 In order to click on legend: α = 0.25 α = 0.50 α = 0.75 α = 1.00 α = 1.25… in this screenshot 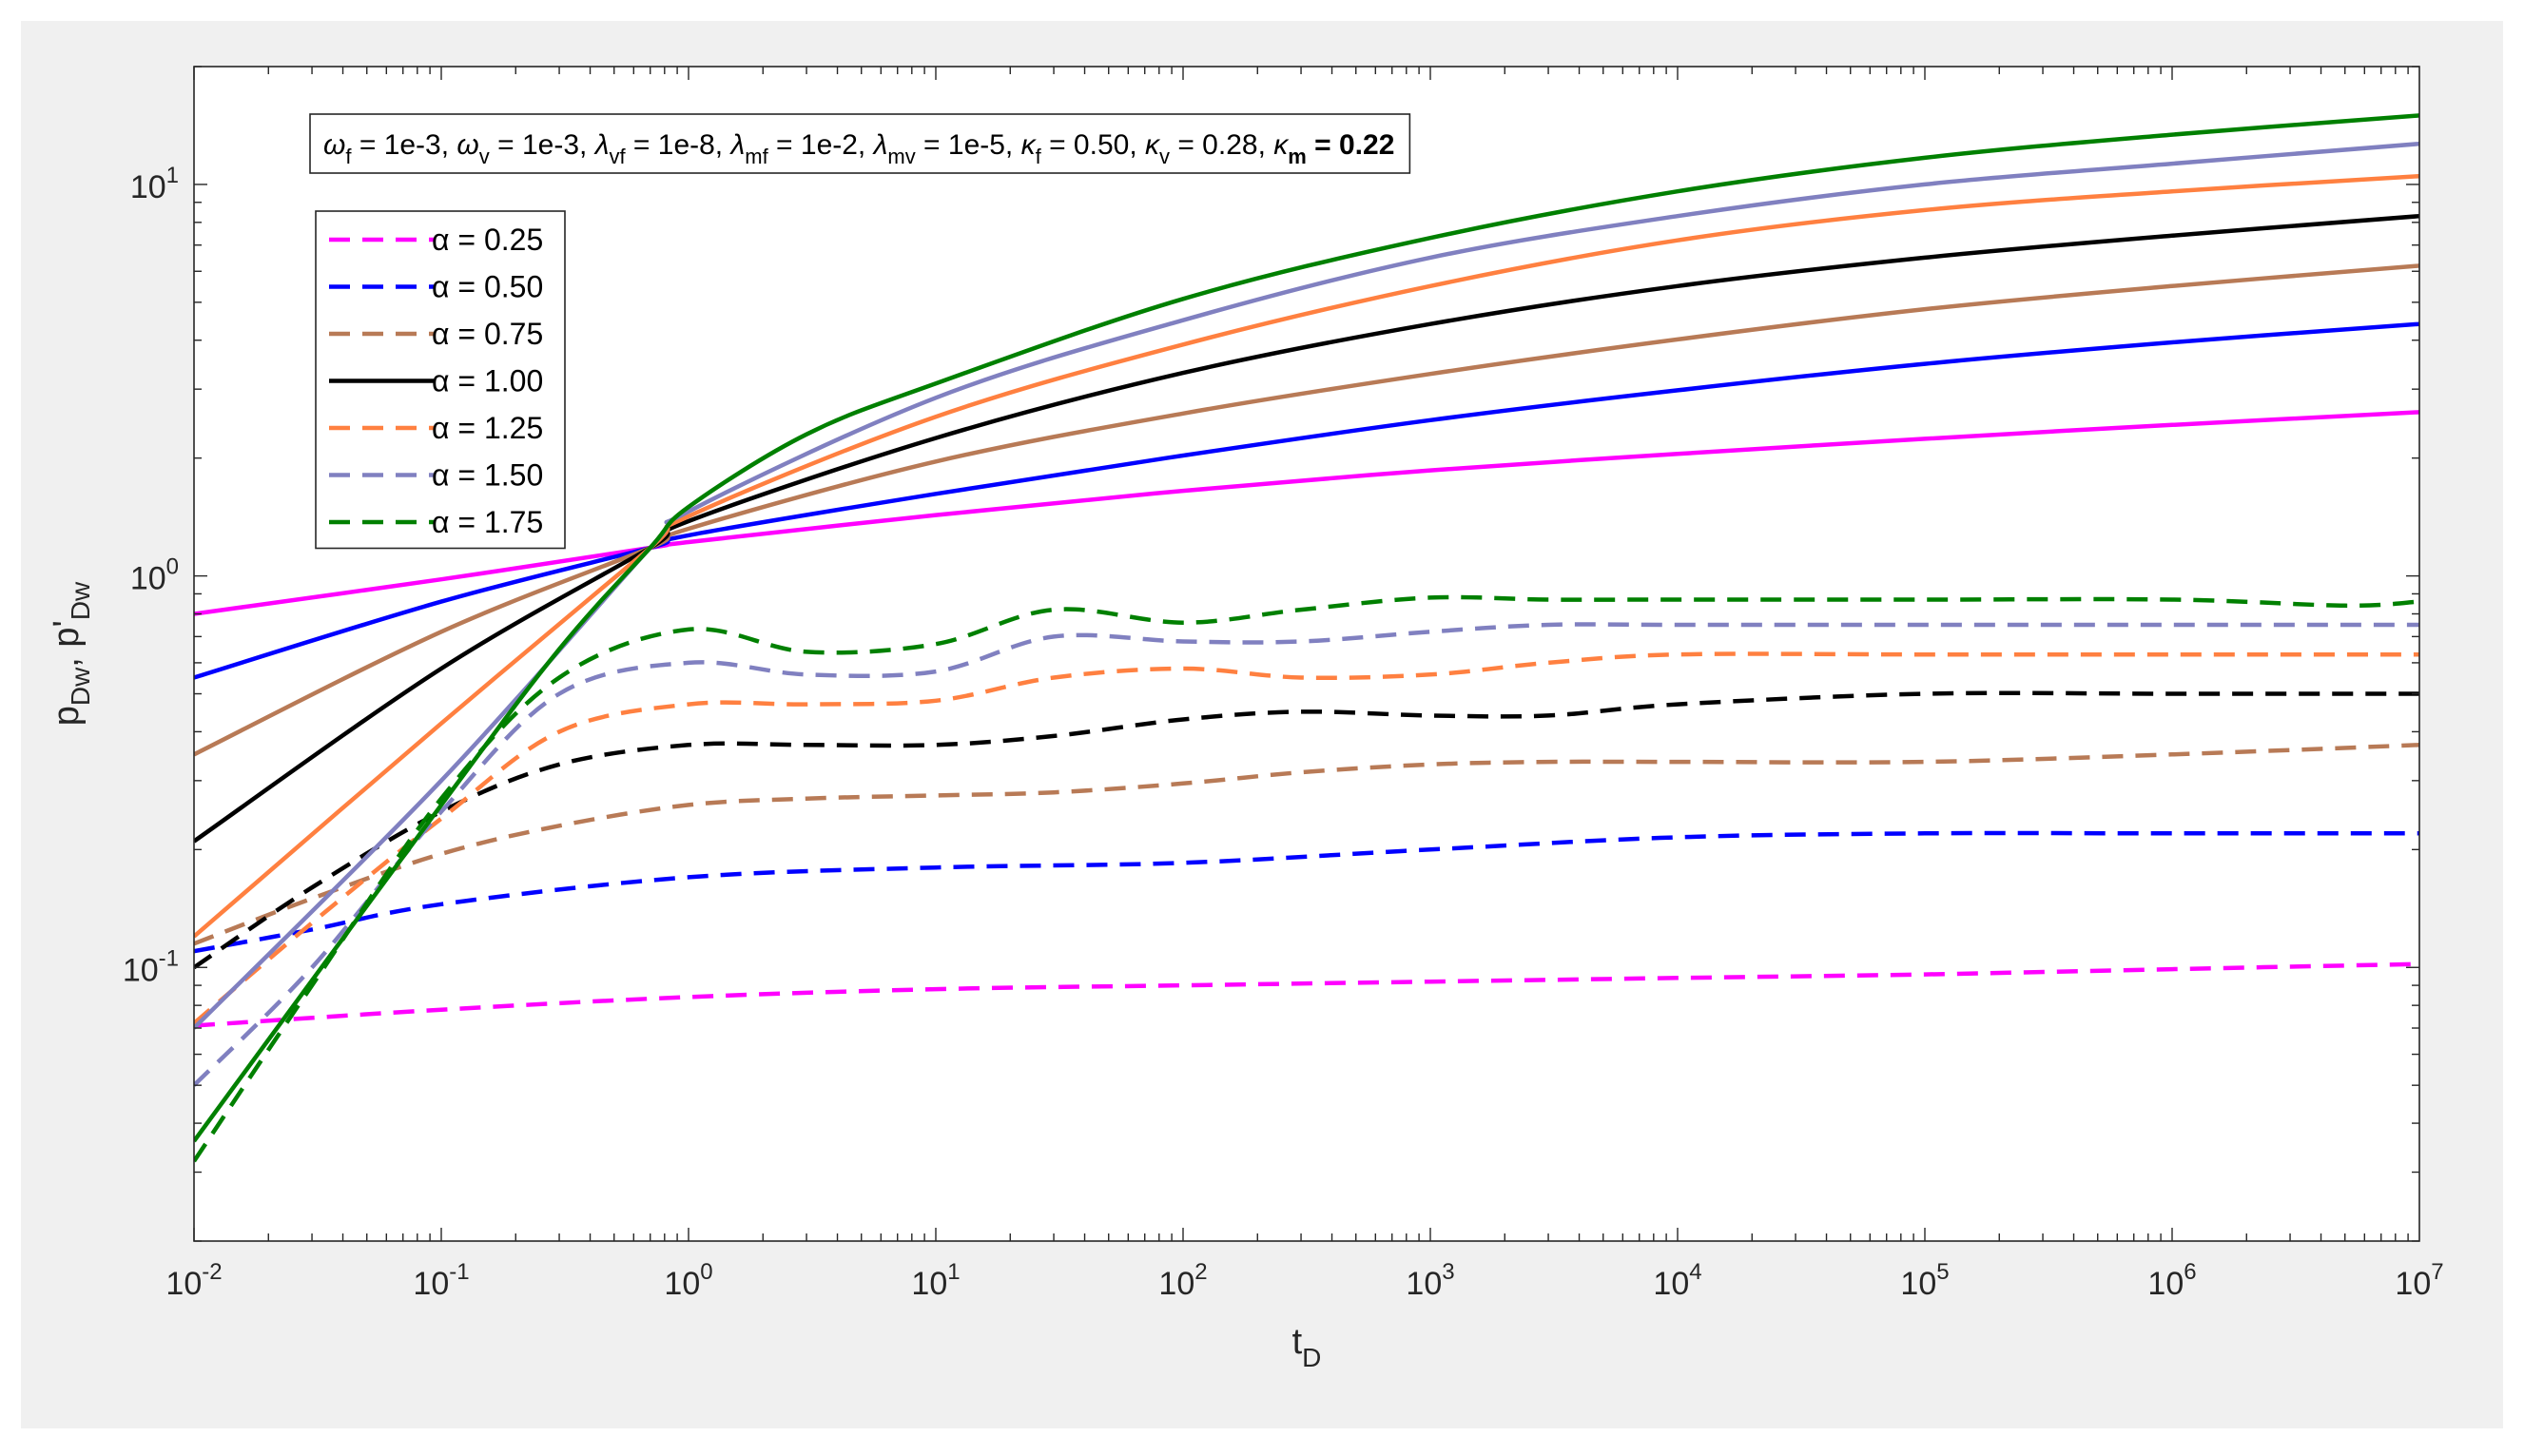, I will do `click(441, 380)`.